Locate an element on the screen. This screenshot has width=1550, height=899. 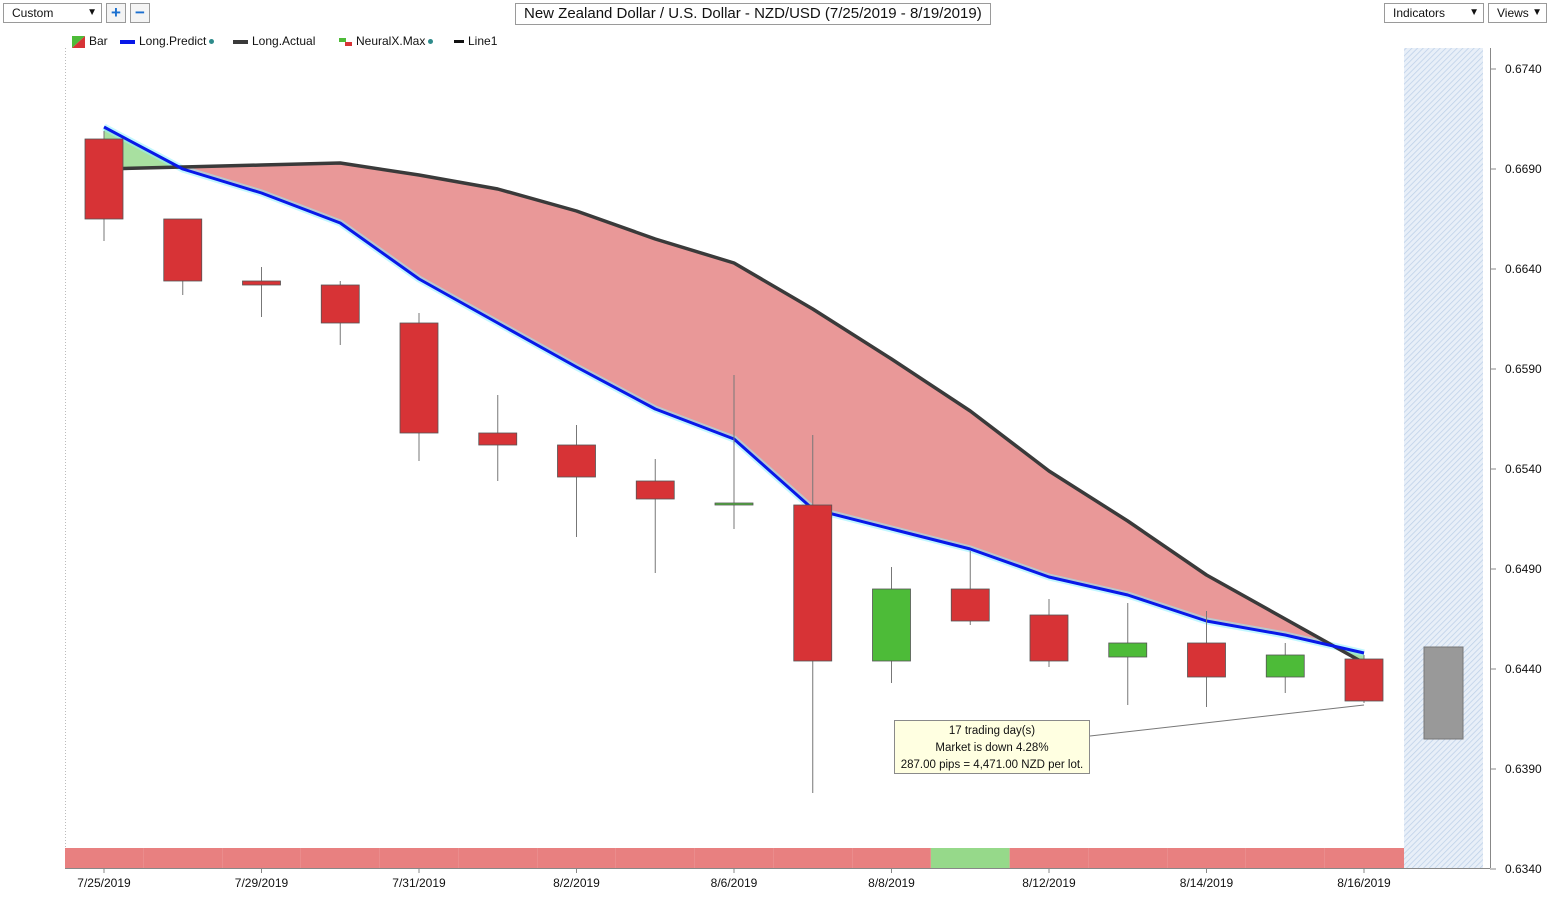
plus-icon: + is located at coordinates (116, 12).